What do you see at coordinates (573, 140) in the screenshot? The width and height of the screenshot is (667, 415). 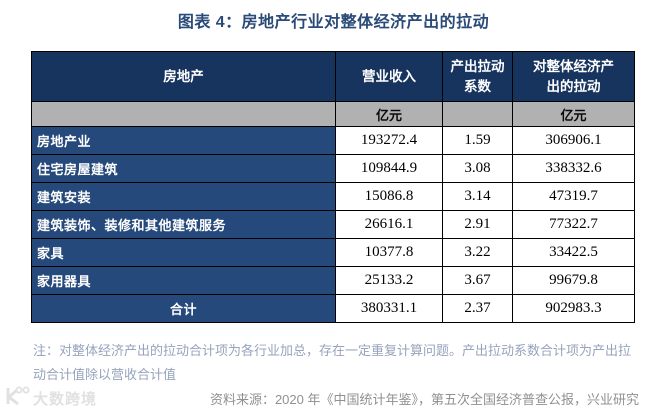 I see `pull-value: 306906.1` at bounding box center [573, 140].